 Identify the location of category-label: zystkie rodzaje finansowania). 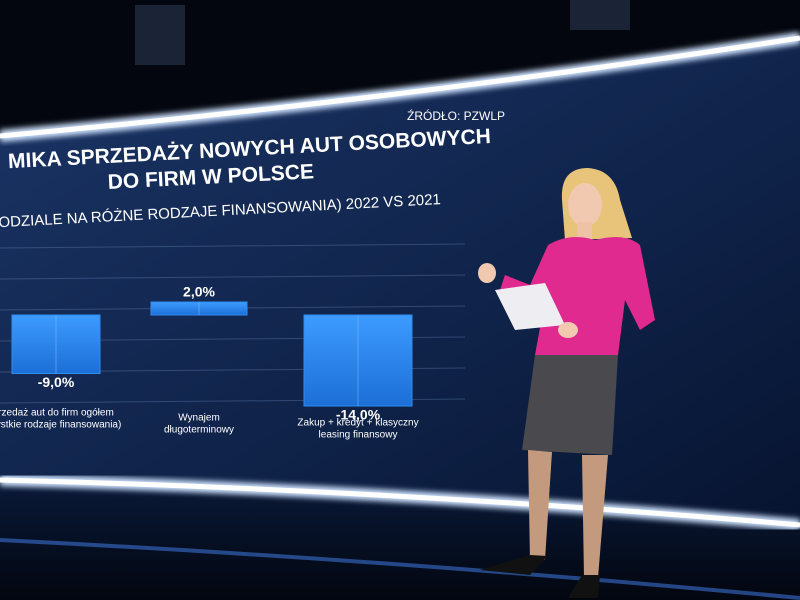
(60, 425).